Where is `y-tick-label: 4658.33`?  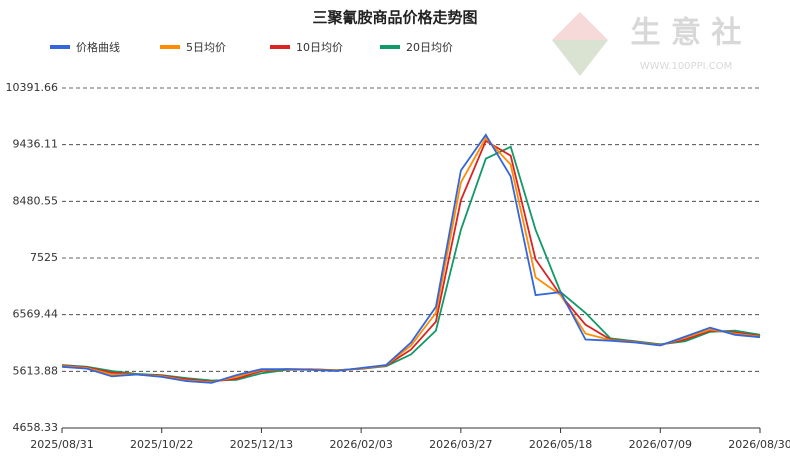 y-tick-label: 4658.33 is located at coordinates (36, 427).